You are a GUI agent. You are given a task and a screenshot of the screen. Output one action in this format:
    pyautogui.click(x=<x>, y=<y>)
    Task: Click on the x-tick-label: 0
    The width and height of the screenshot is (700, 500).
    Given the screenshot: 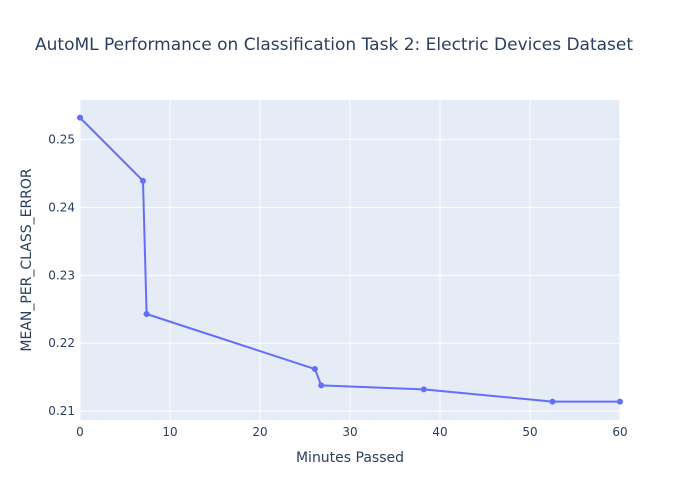 What is the action you would take?
    pyautogui.click(x=80, y=432)
    